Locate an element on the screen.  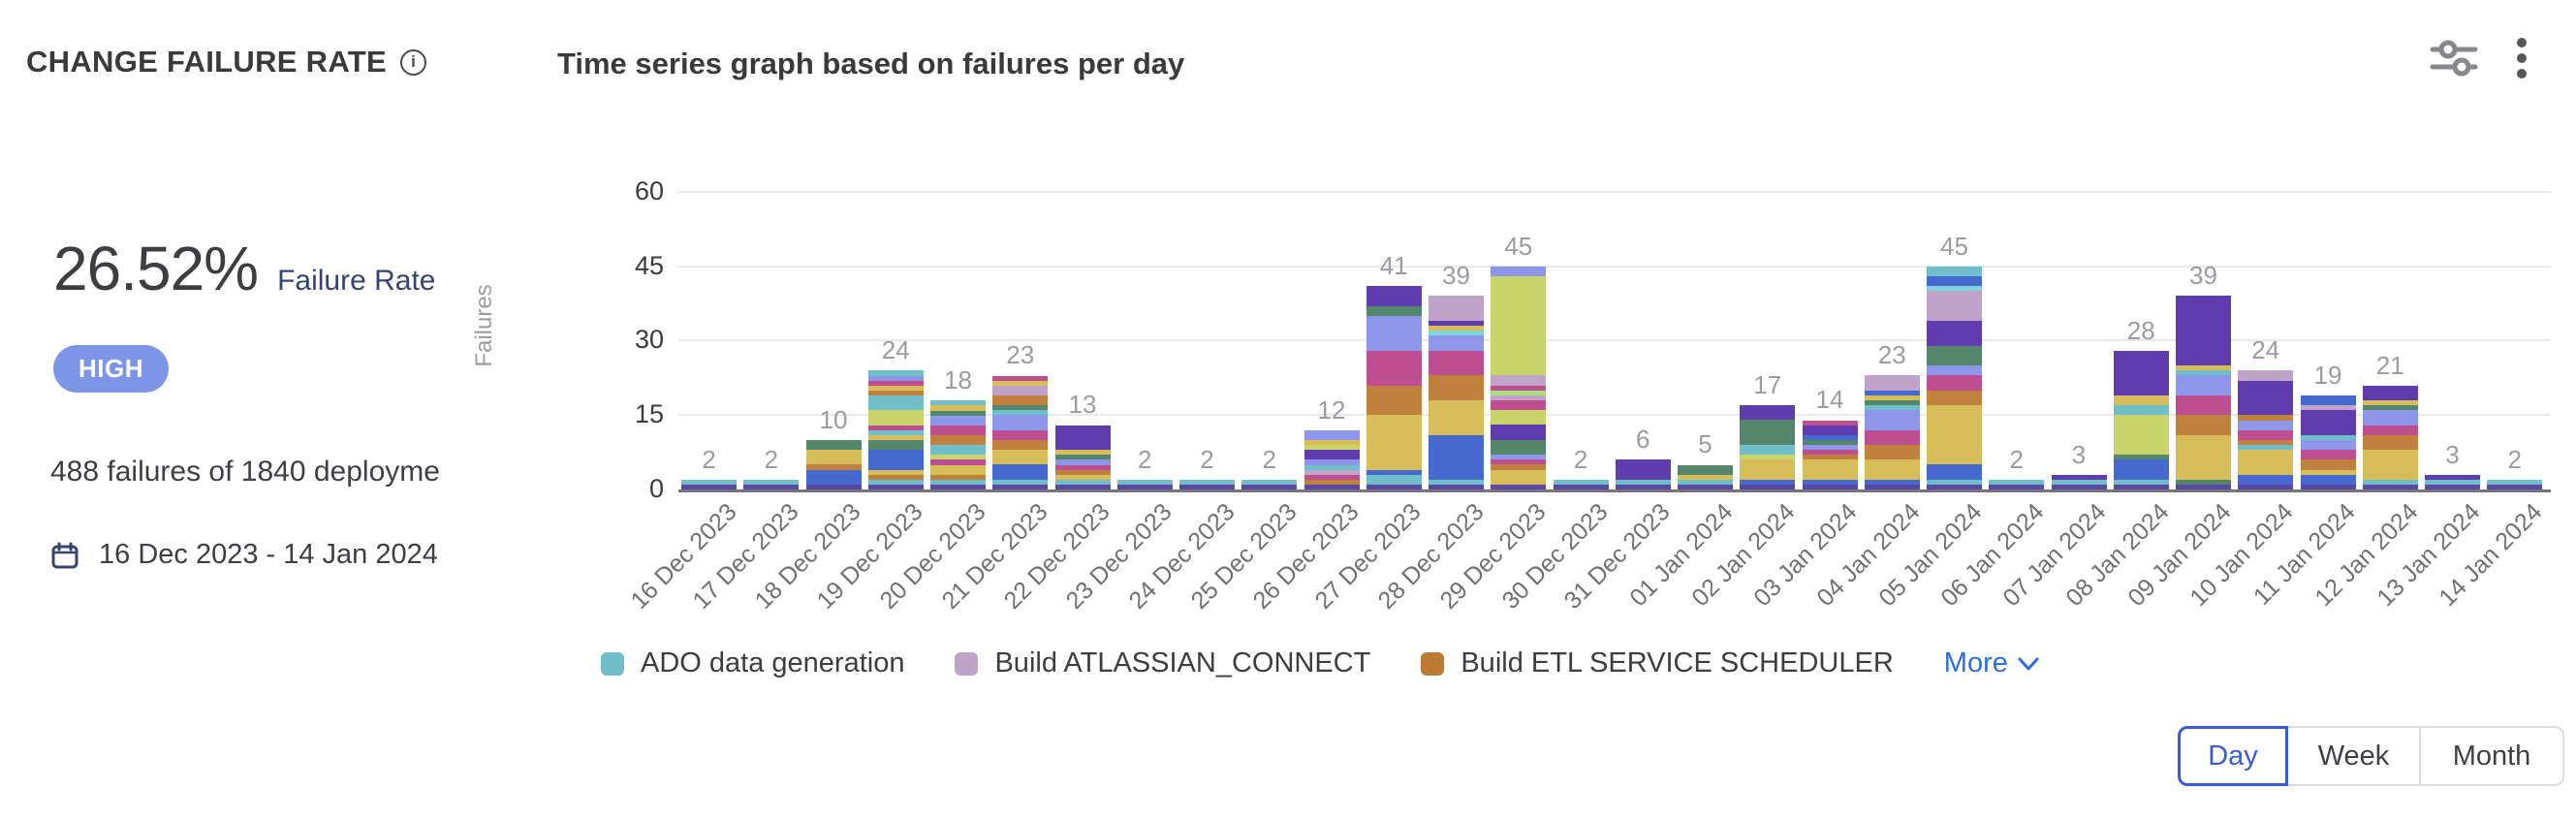
legend-item: ADO data generation is located at coordinates (752, 663).